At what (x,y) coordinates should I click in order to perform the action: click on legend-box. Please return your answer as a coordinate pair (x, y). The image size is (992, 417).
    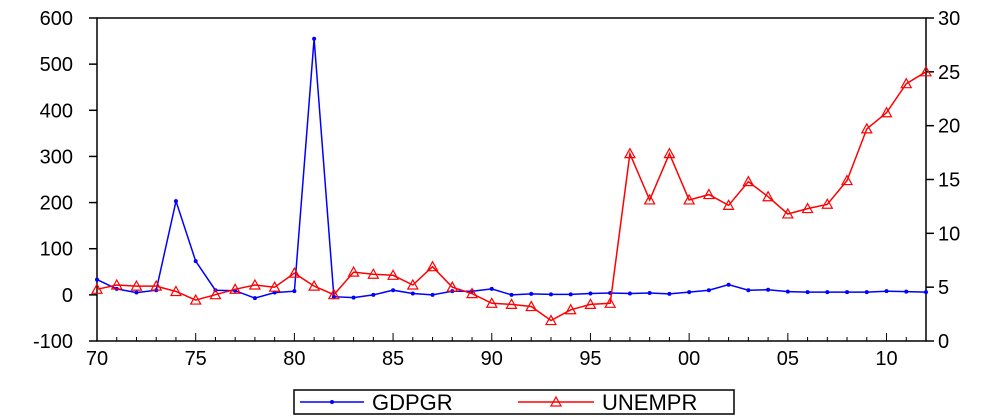
    Looking at the image, I should click on (514, 402).